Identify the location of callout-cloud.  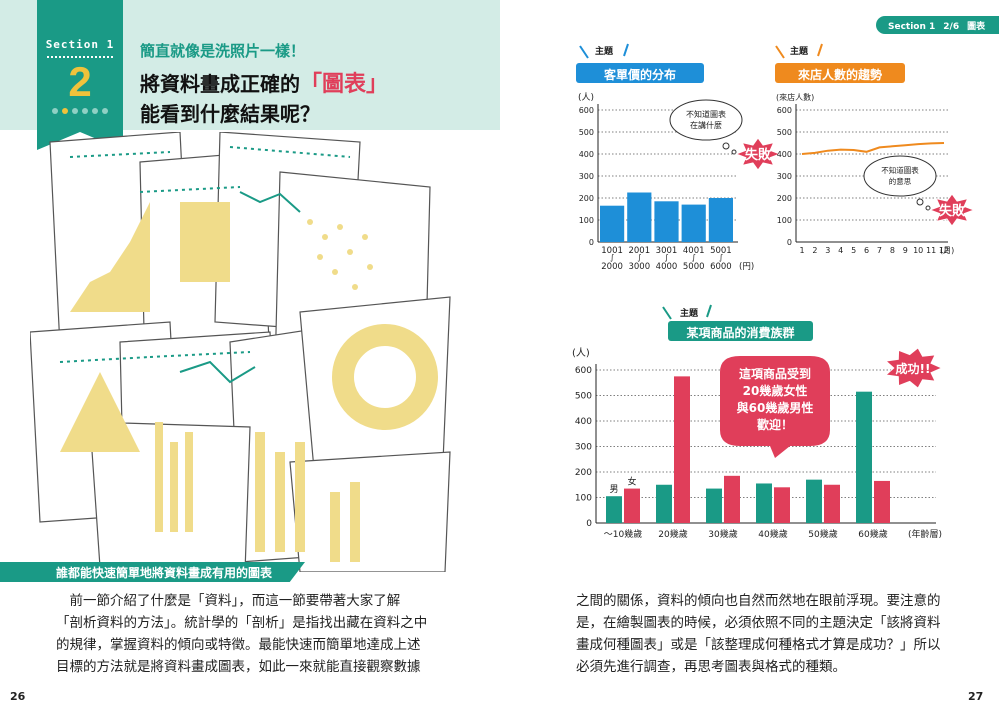
(775, 407).